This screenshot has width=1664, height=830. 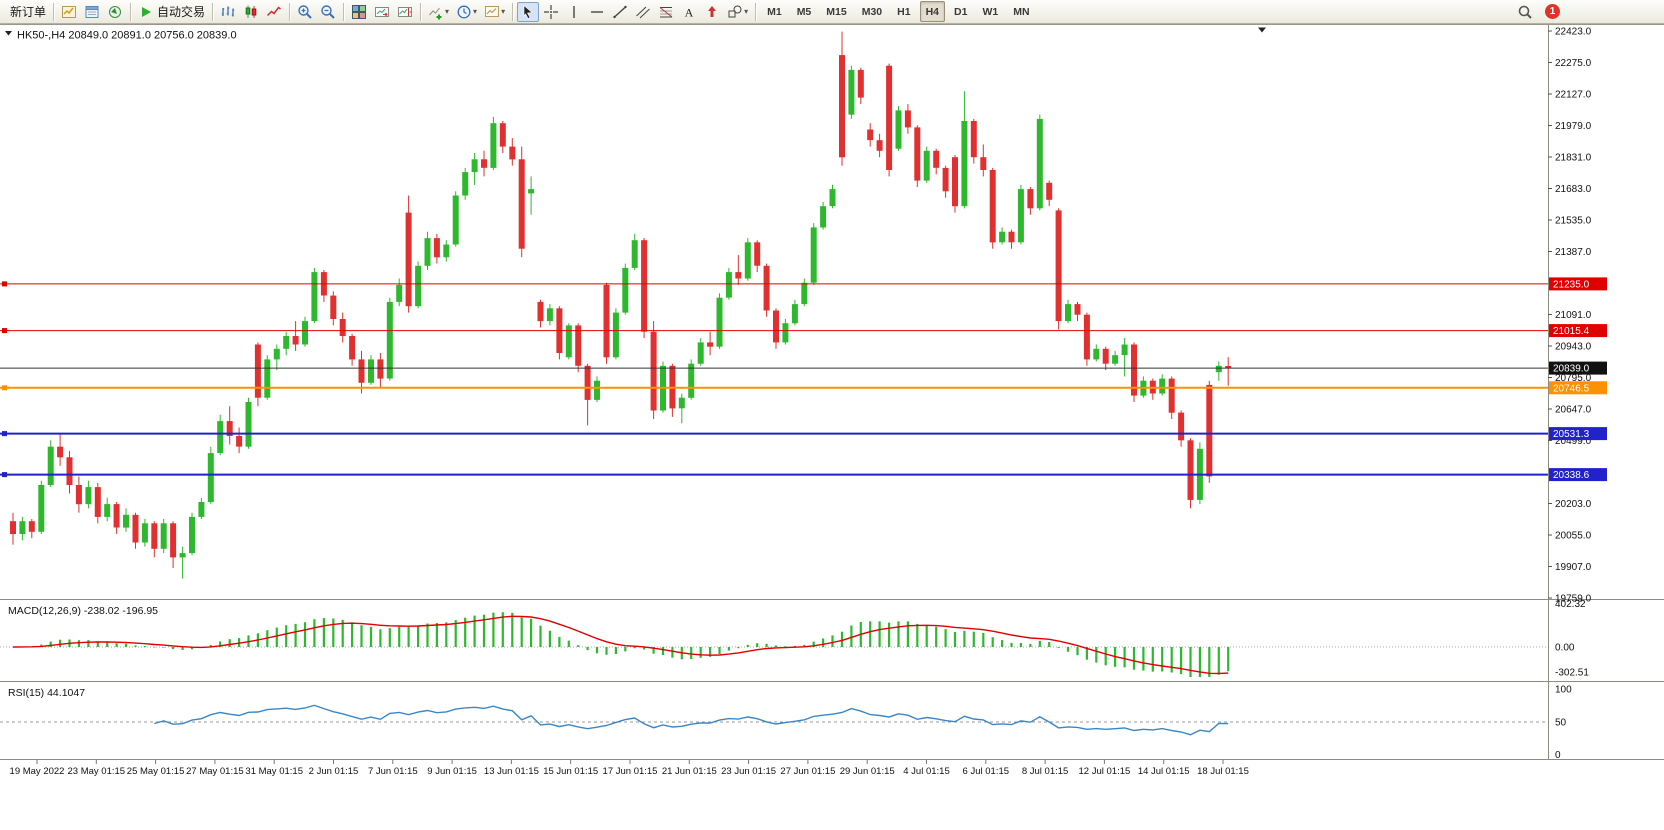 I want to click on time-label: 31 May 01:15, so click(x=274, y=771).